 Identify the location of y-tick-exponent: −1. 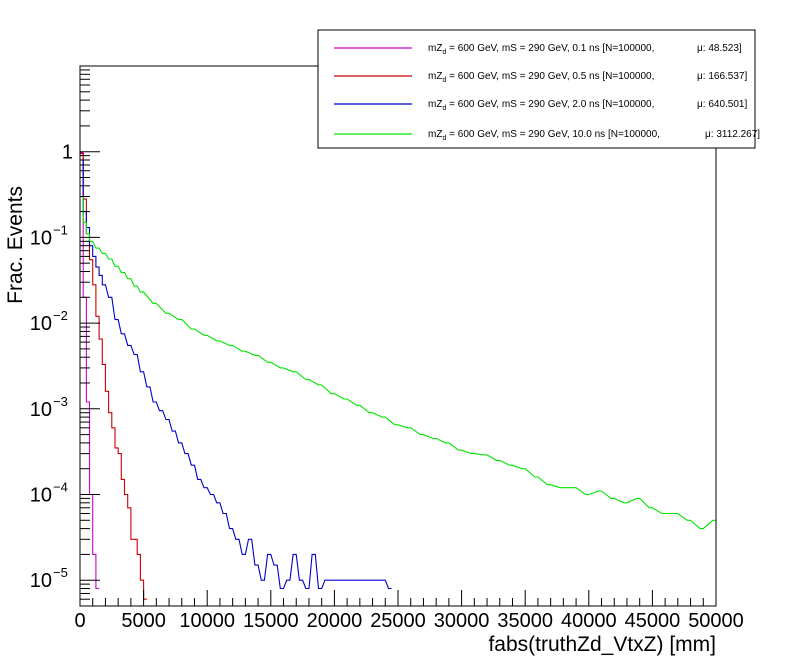
(60, 229).